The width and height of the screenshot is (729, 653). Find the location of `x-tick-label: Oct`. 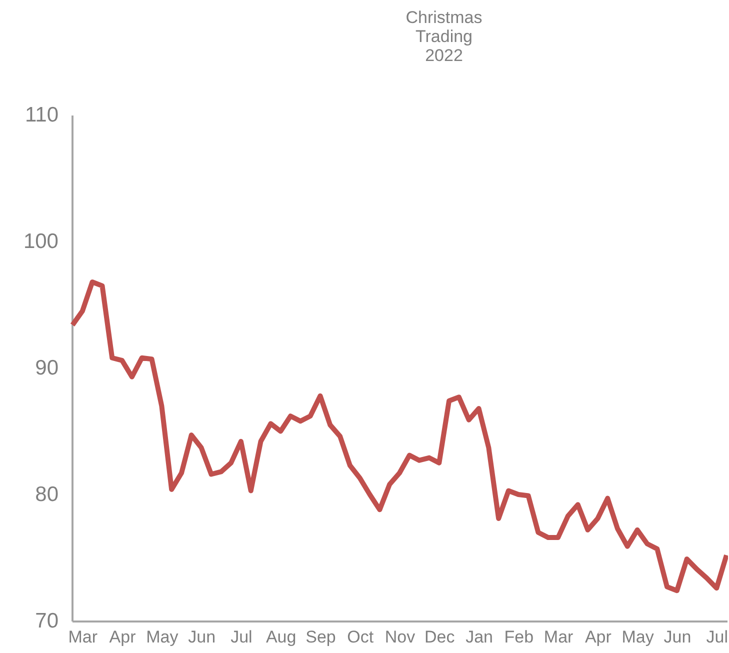

x-tick-label: Oct is located at coordinates (360, 637).